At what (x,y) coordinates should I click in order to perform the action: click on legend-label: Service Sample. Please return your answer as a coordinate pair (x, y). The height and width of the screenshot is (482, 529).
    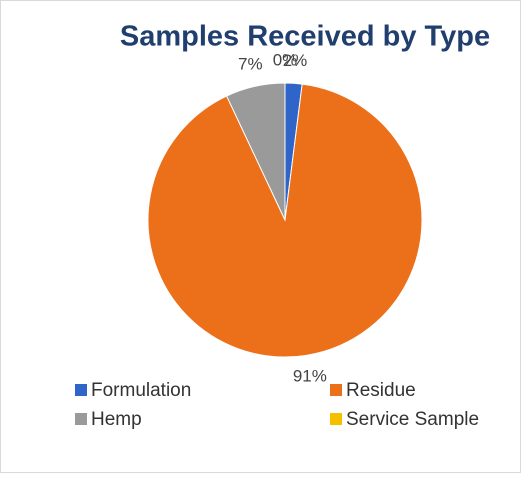
    Looking at the image, I should click on (412, 419).